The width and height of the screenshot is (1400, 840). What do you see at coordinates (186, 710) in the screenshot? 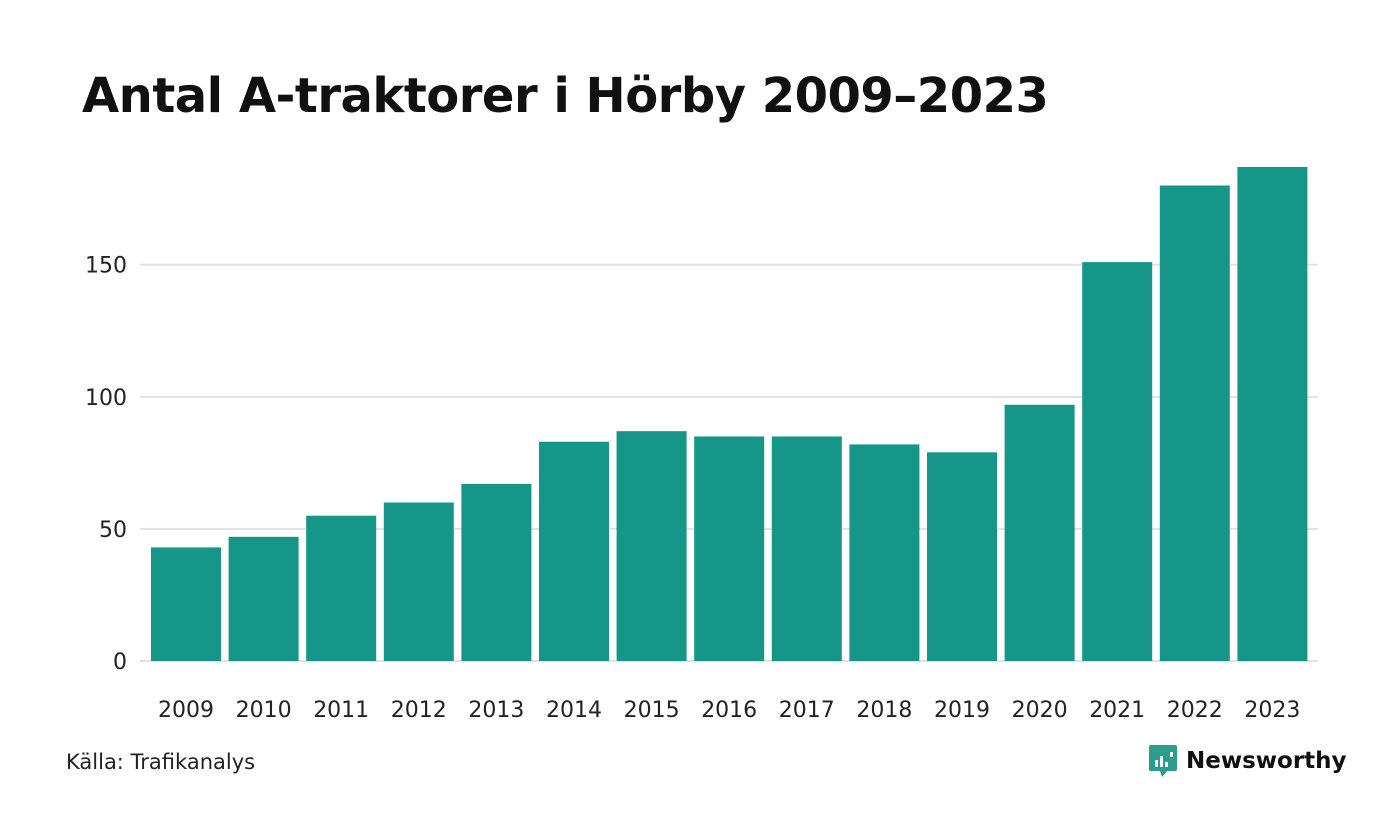
I see `x-tick-label: 2009` at bounding box center [186, 710].